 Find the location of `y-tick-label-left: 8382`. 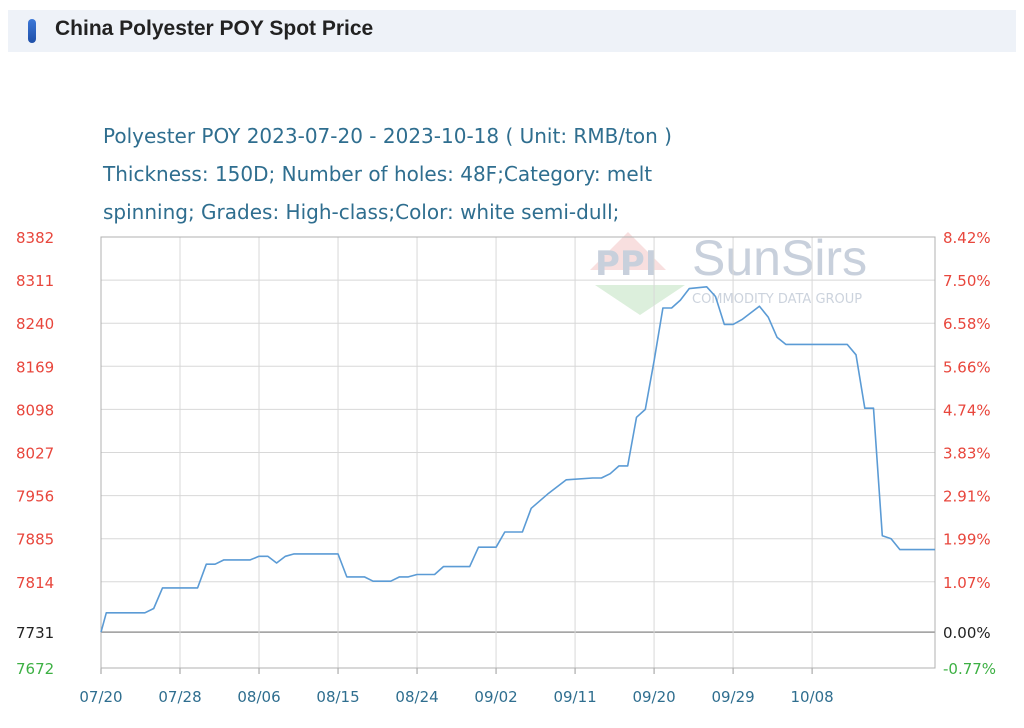

y-tick-label-left: 8382 is located at coordinates (35, 238).